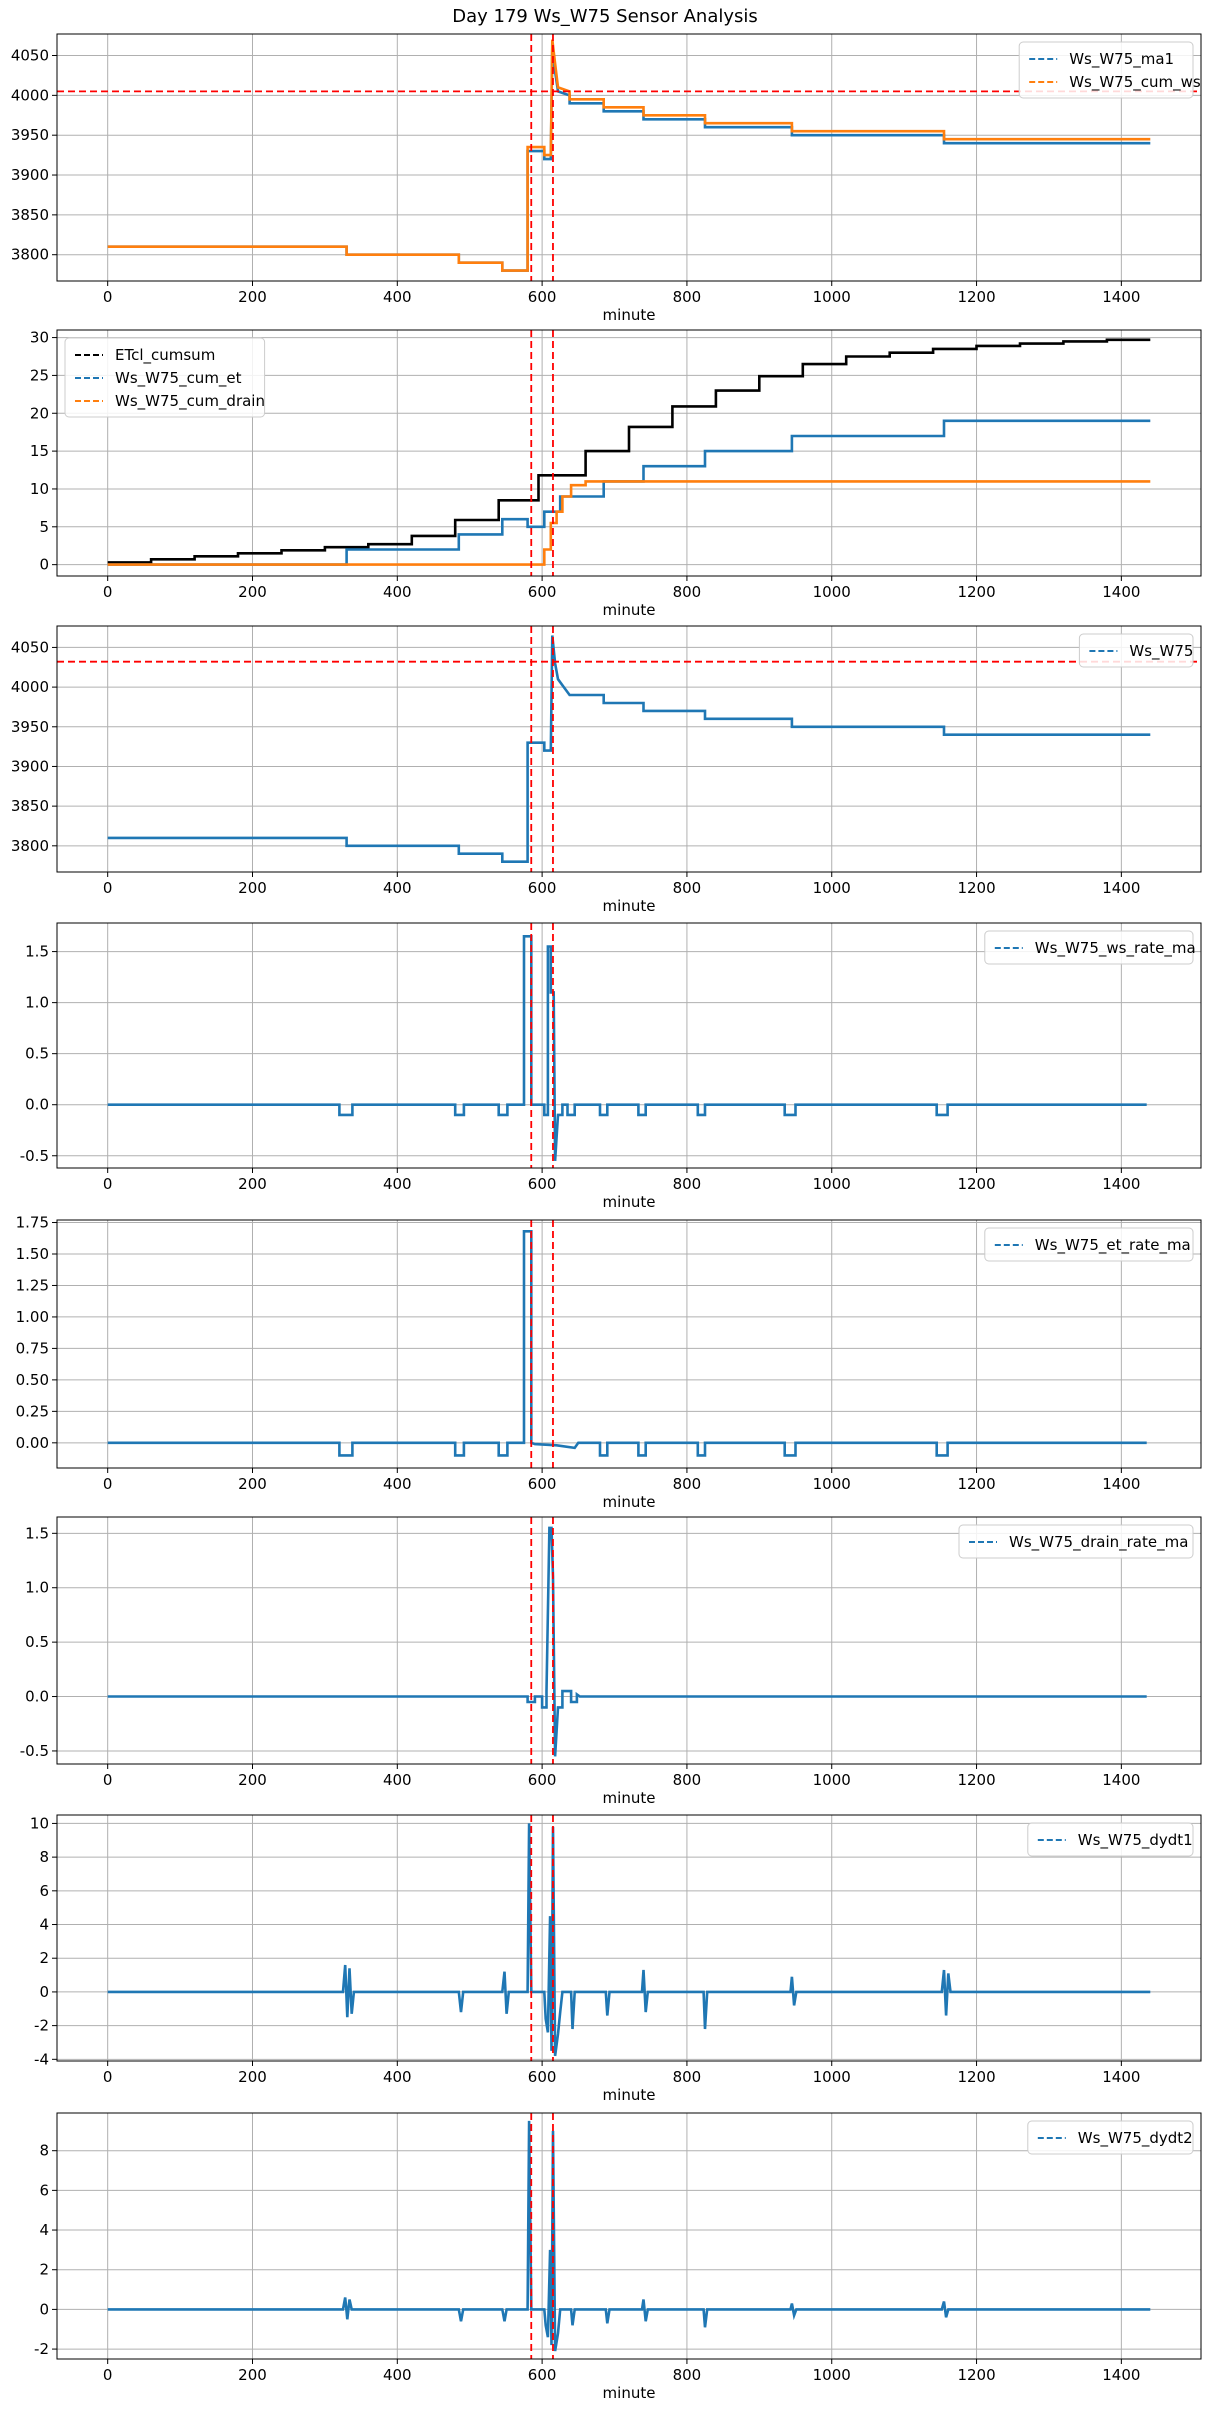 This screenshot has height=2411, width=1211. Describe the element at coordinates (44, 527) in the screenshot. I see `y-tick-label: 5` at that location.